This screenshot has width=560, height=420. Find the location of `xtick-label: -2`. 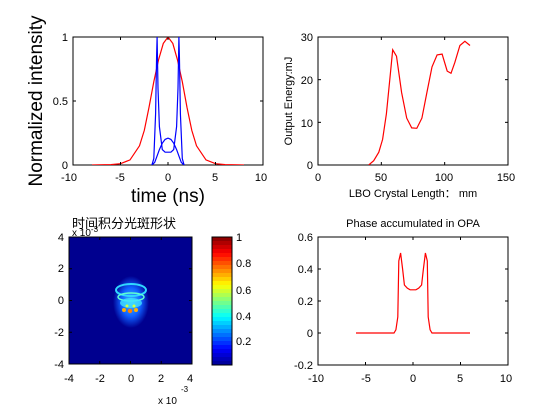

xtick-label: -2 is located at coordinates (100, 379).